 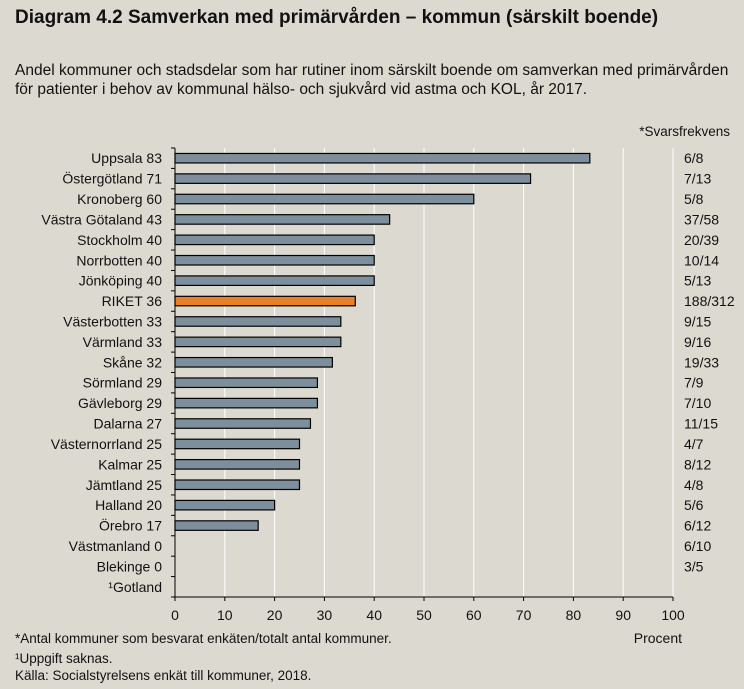 What do you see at coordinates (275, 615) in the screenshot?
I see `x-tick-label: 20` at bounding box center [275, 615].